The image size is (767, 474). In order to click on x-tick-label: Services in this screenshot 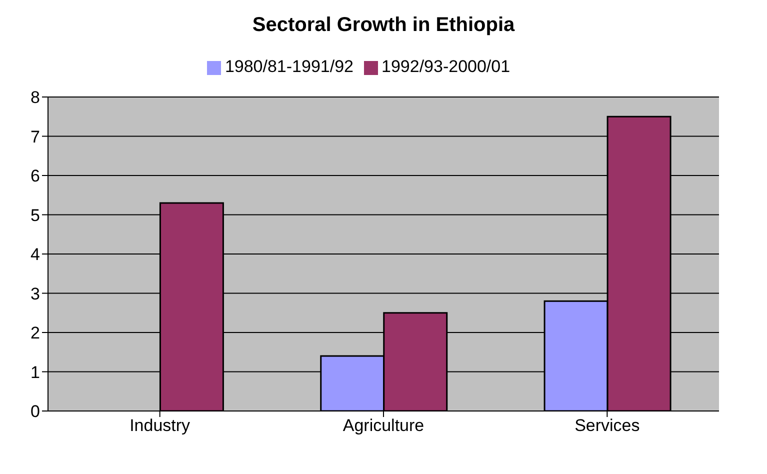, I will do `click(607, 426)`.